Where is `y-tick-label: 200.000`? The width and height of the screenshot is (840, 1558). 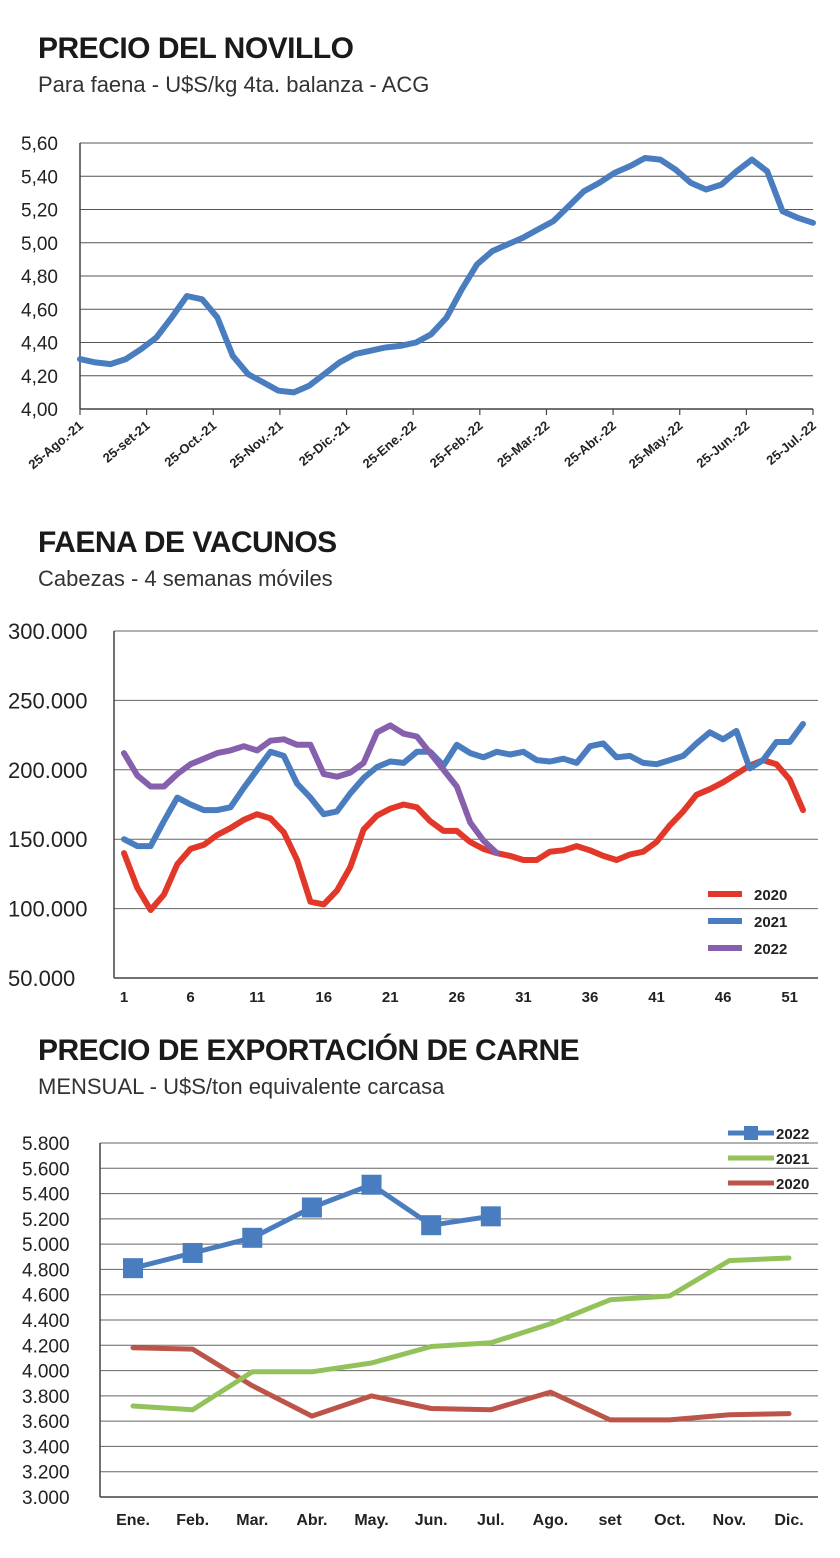 y-tick-label: 200.000 is located at coordinates (48, 770).